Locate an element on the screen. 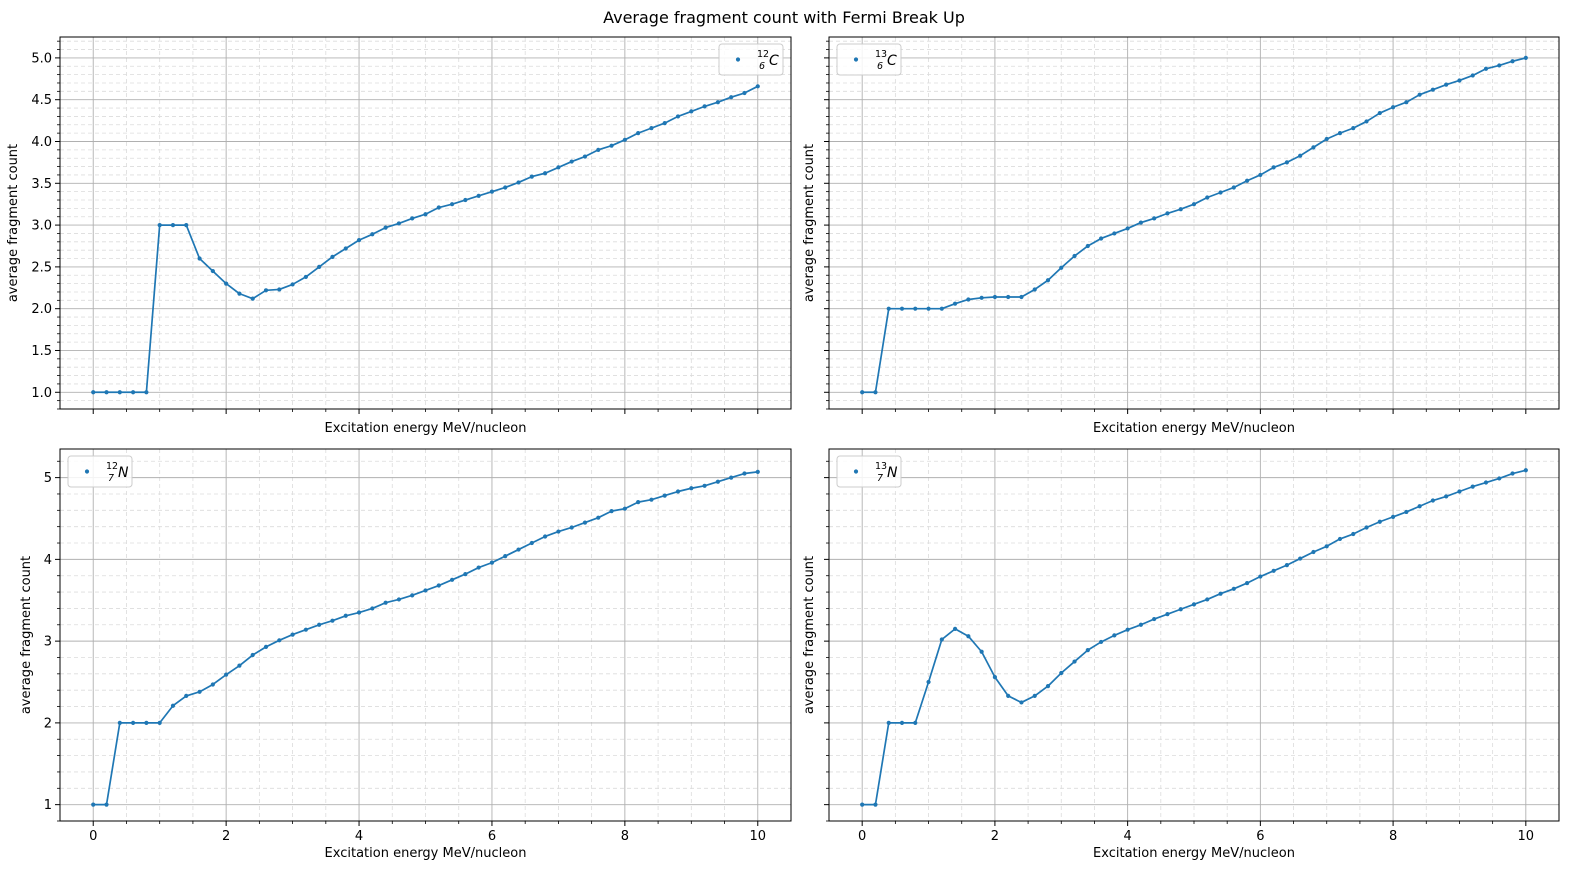 This screenshot has width=1589, height=886. legend-element-symbol: C is located at coordinates (774, 61).